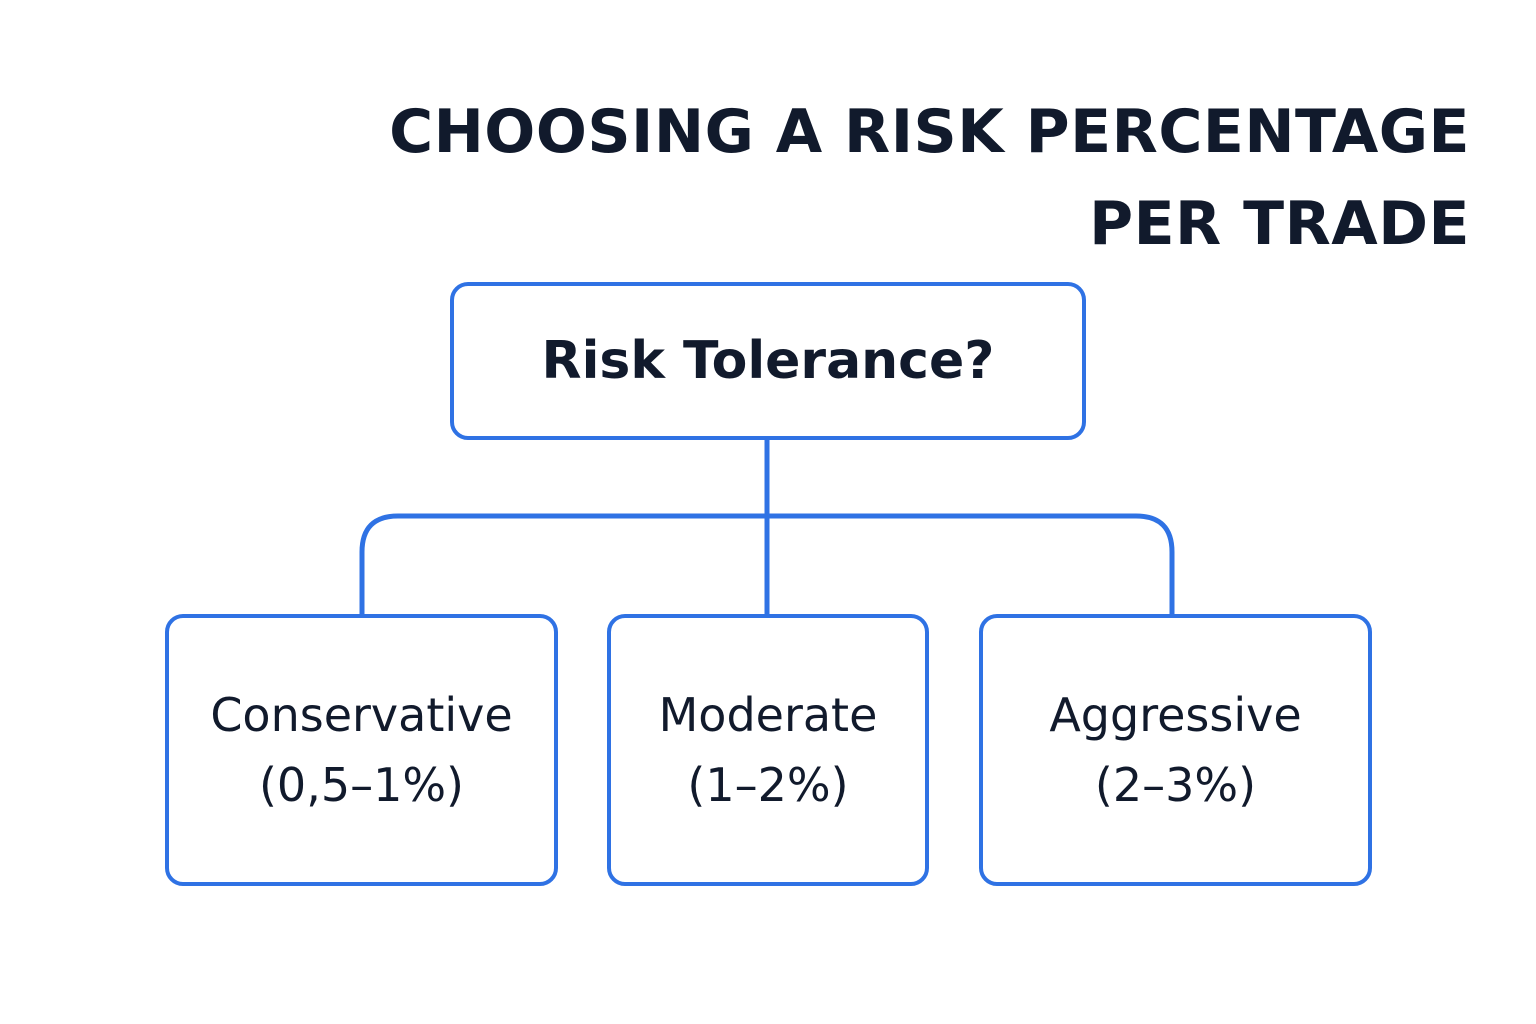 Image resolution: width=1536 pixels, height=1024 pixels. Describe the element at coordinates (1175, 750) in the screenshot. I see `option-node-aggressive: Aggressive (2–3%)` at that location.